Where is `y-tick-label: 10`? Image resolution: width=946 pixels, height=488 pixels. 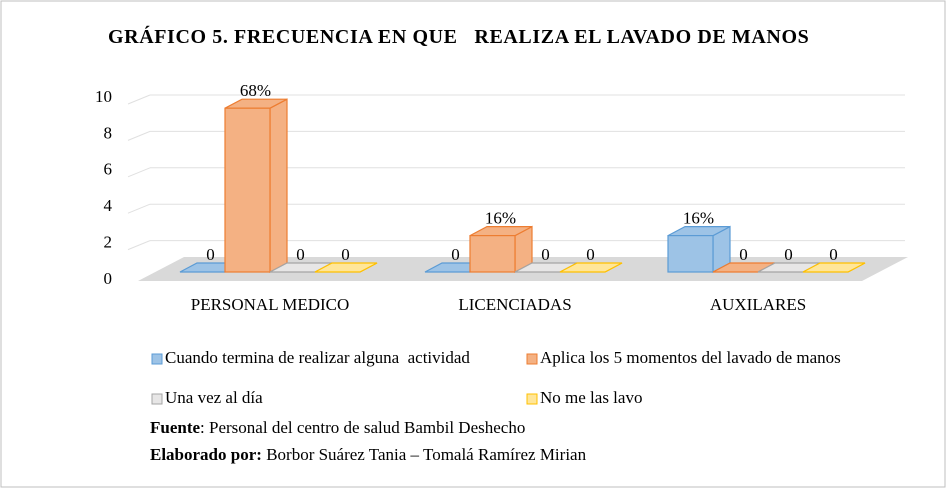 y-tick-label: 10 is located at coordinates (103, 96).